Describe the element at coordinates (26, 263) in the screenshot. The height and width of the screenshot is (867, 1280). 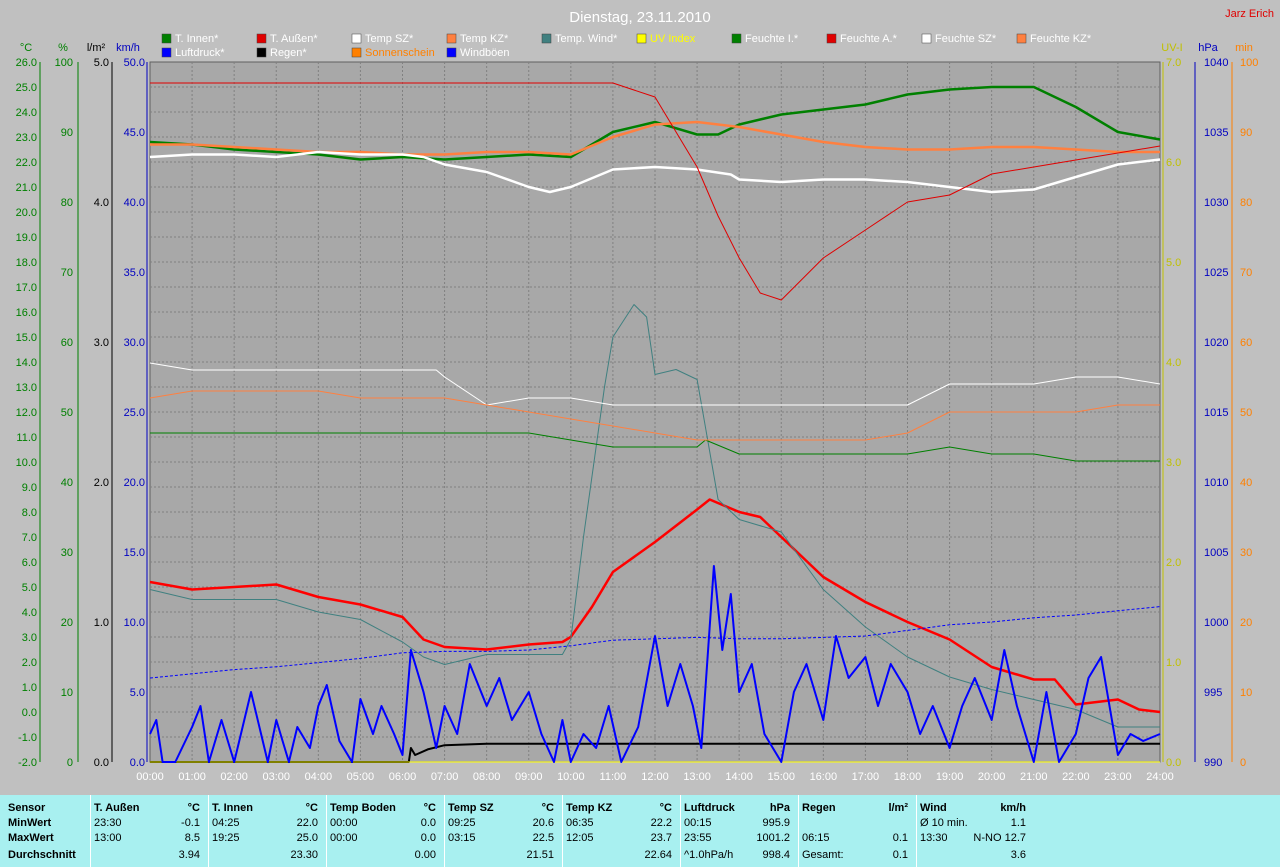
I see `tick-label-temp: 18.0` at that location.